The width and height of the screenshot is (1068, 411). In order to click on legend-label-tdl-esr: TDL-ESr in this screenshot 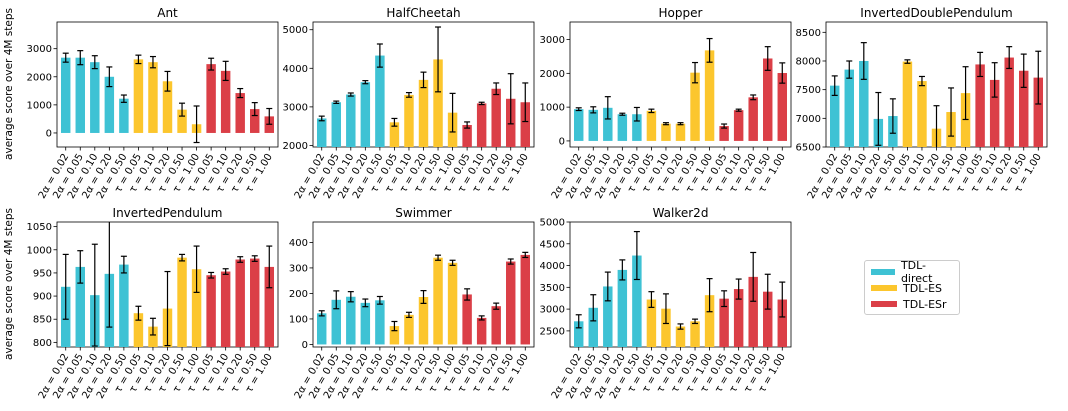, I will do `click(925, 304)`.